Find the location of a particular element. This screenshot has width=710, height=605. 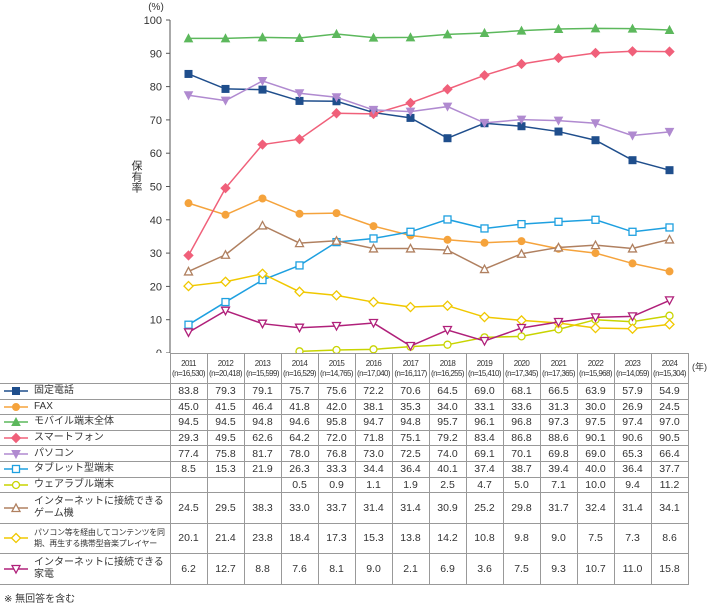

value-cell: 37.4 is located at coordinates (484, 469).